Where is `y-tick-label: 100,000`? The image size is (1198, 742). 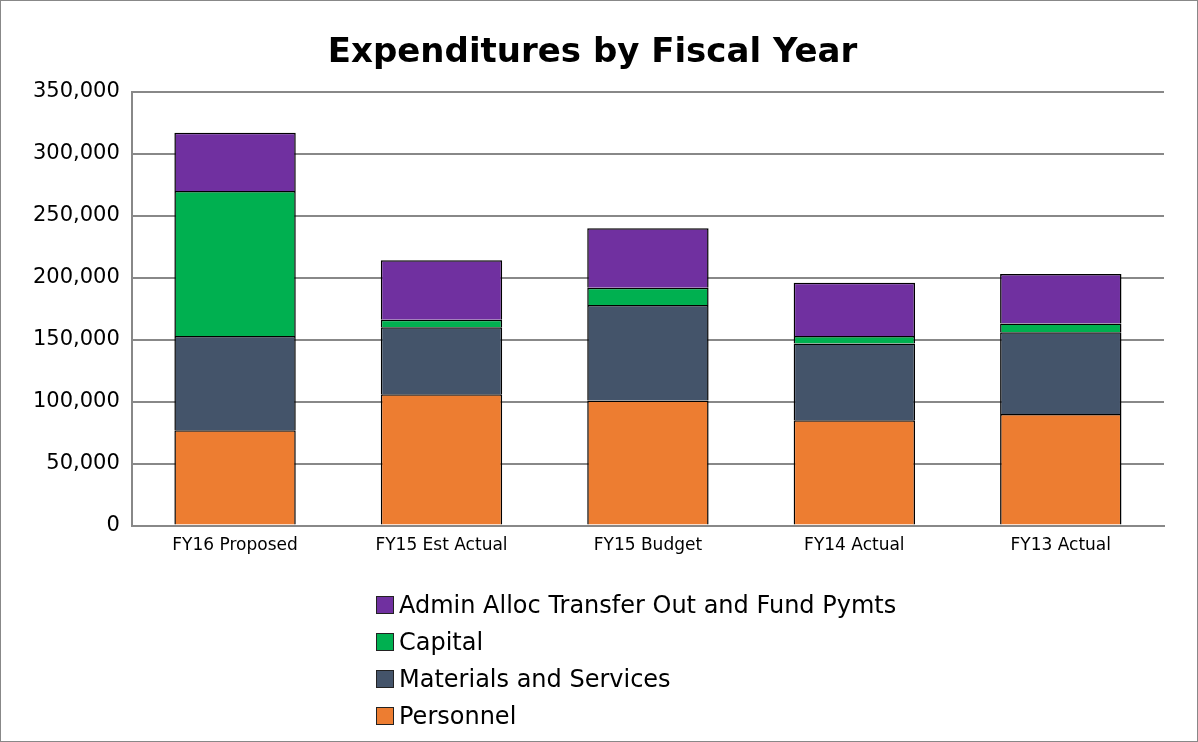
y-tick-label: 100,000 is located at coordinates (76, 400).